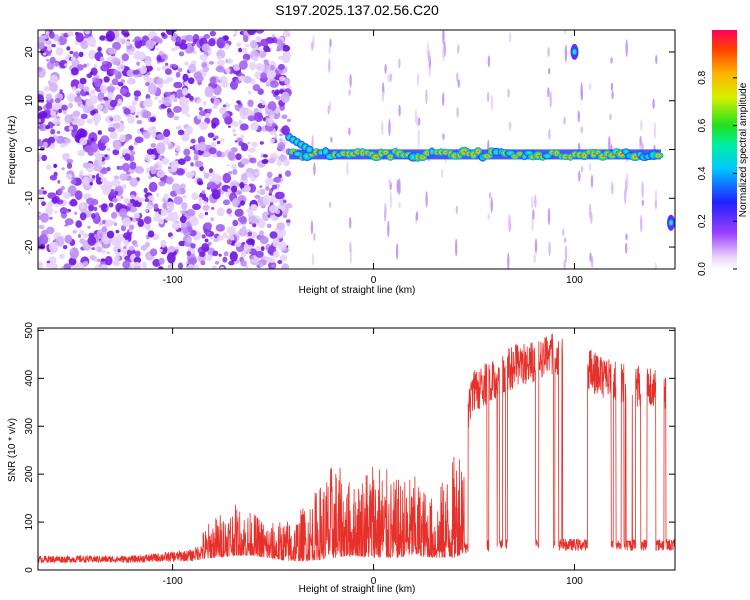 The height and width of the screenshot is (600, 750). I want to click on colorbar-tick-label: 0.0, so click(702, 269).